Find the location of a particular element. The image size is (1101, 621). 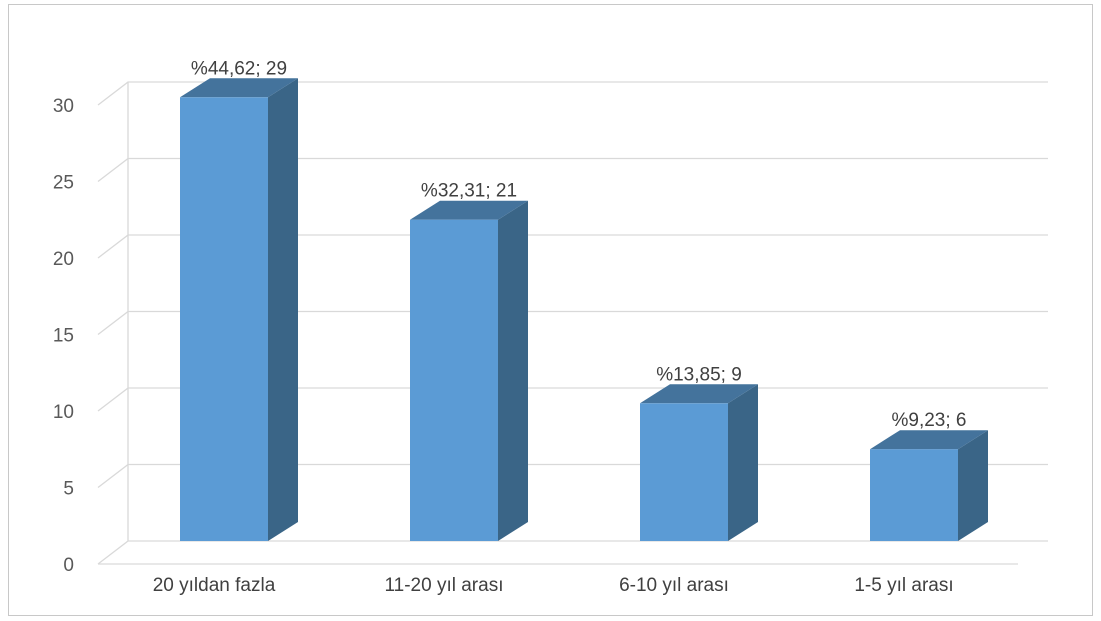

x-category-label: 1-5 yıl arası is located at coordinates (903, 585).